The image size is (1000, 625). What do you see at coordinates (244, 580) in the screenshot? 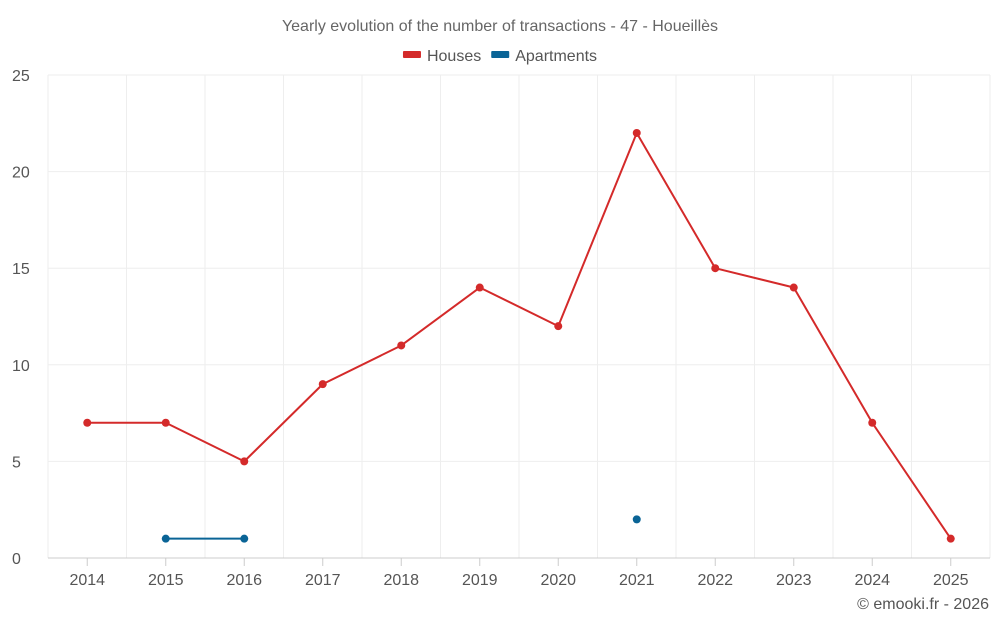
I see `x-tick-label: 2016` at bounding box center [244, 580].